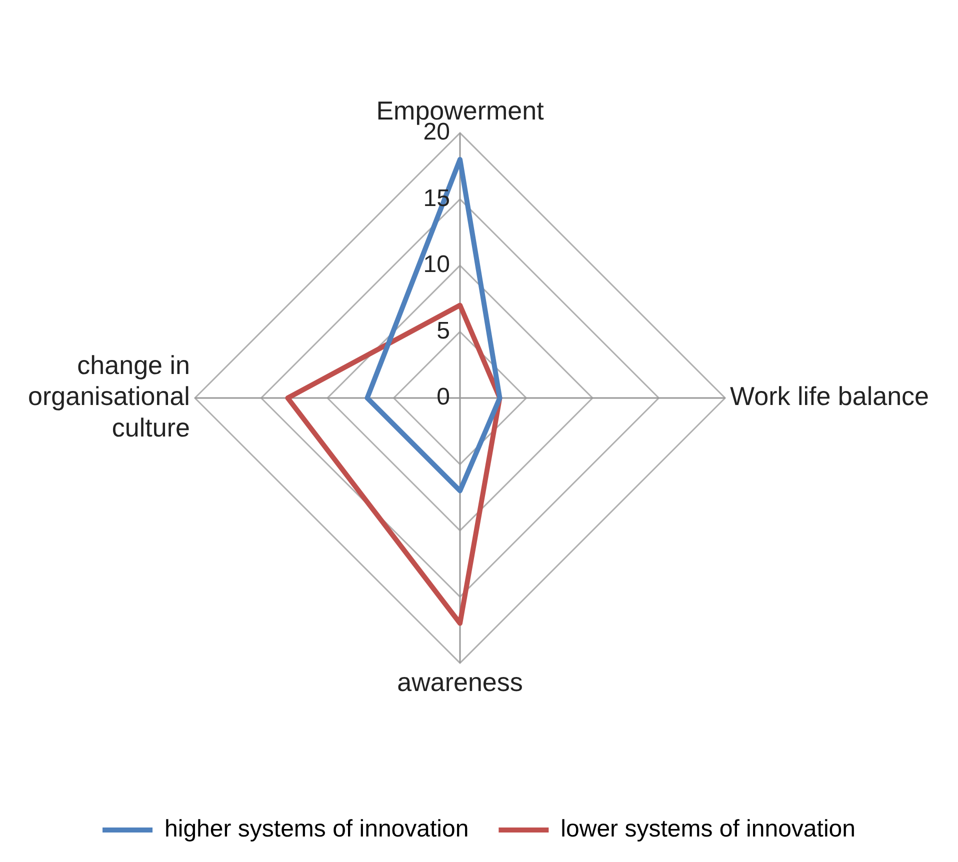  Describe the element at coordinates (109, 396) in the screenshot. I see `spoke-label: change in organisational culture` at that location.